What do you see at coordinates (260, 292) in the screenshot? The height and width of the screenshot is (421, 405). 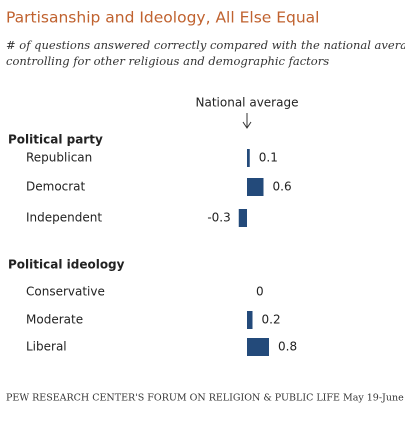 I see `value-label: 0` at bounding box center [260, 292].